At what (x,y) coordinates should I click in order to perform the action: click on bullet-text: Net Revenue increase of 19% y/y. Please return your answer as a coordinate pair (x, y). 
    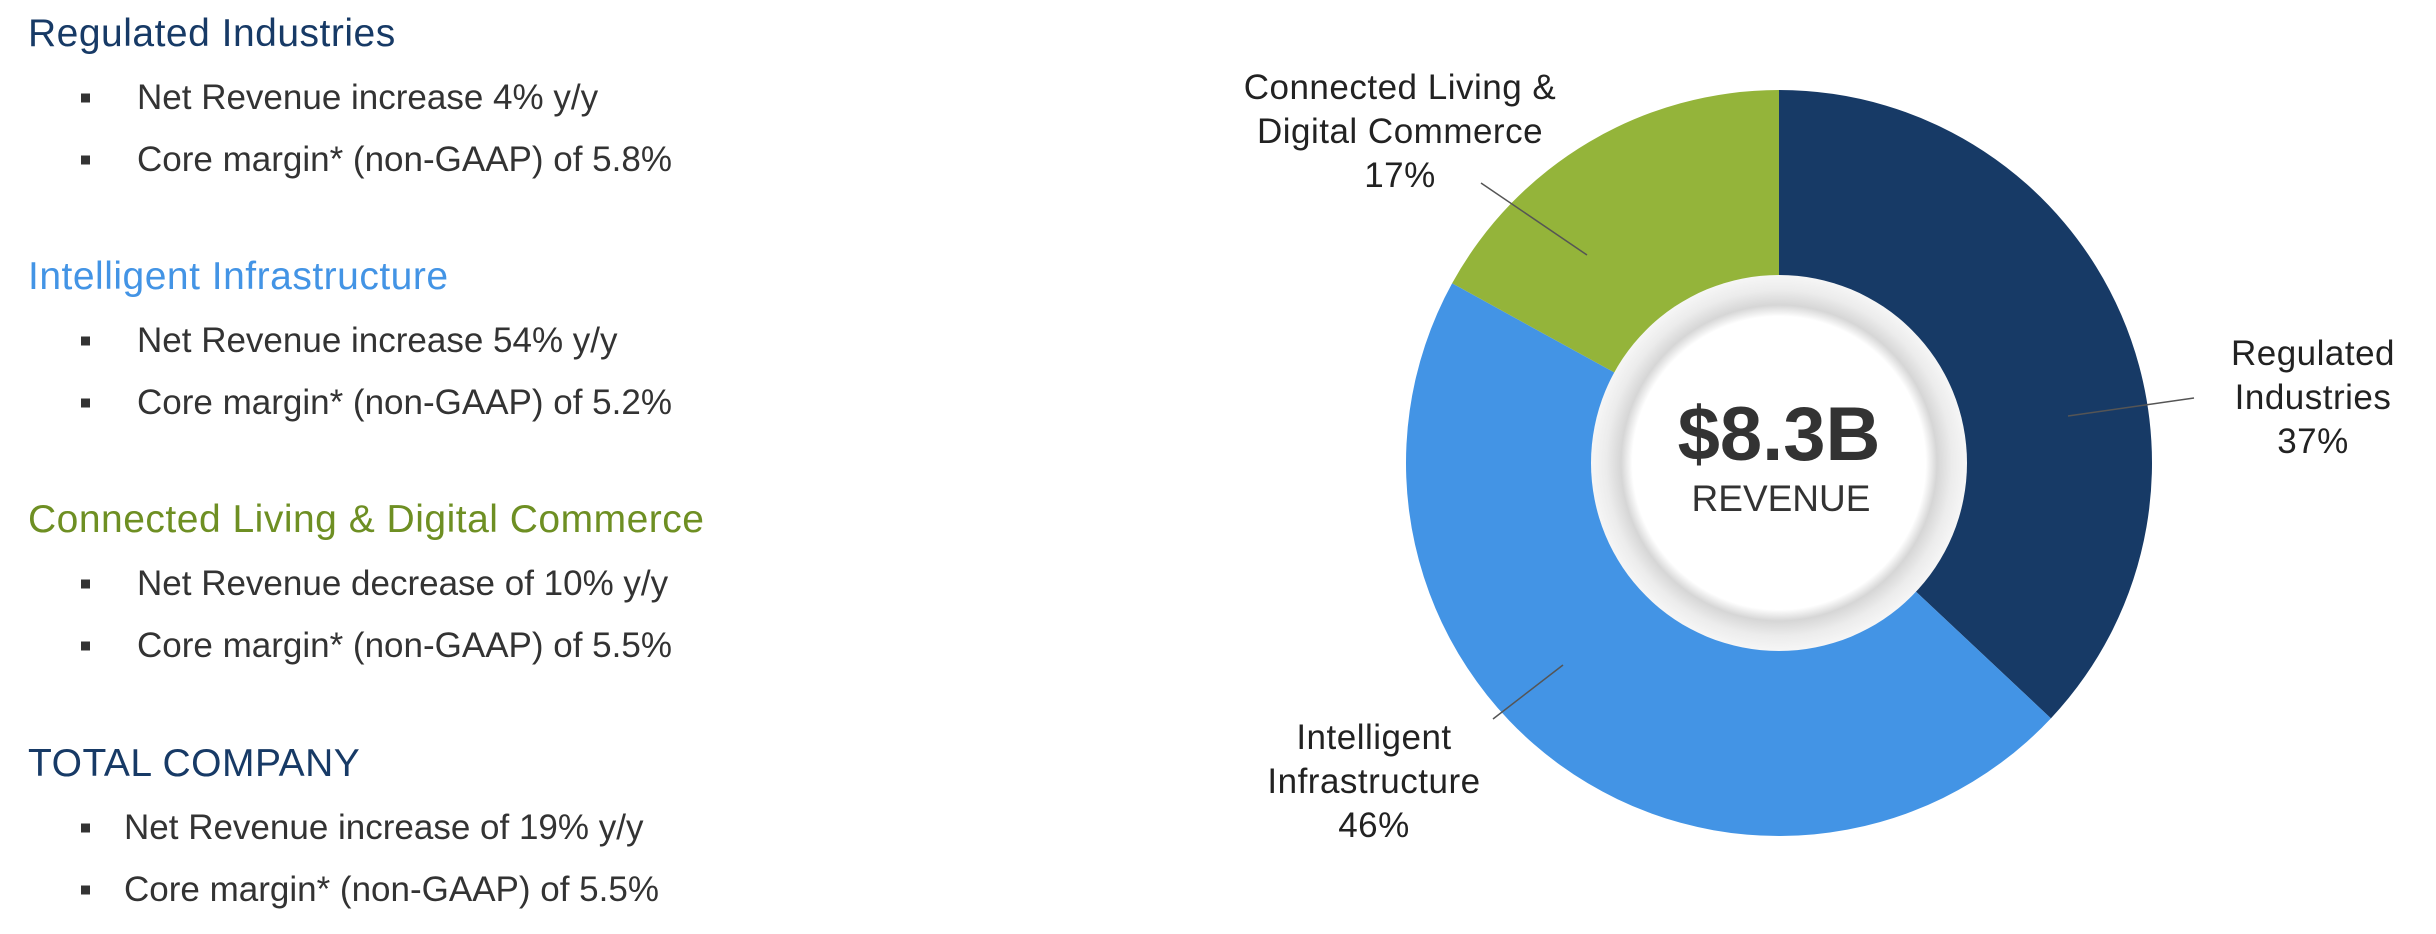
    Looking at the image, I should click on (384, 827).